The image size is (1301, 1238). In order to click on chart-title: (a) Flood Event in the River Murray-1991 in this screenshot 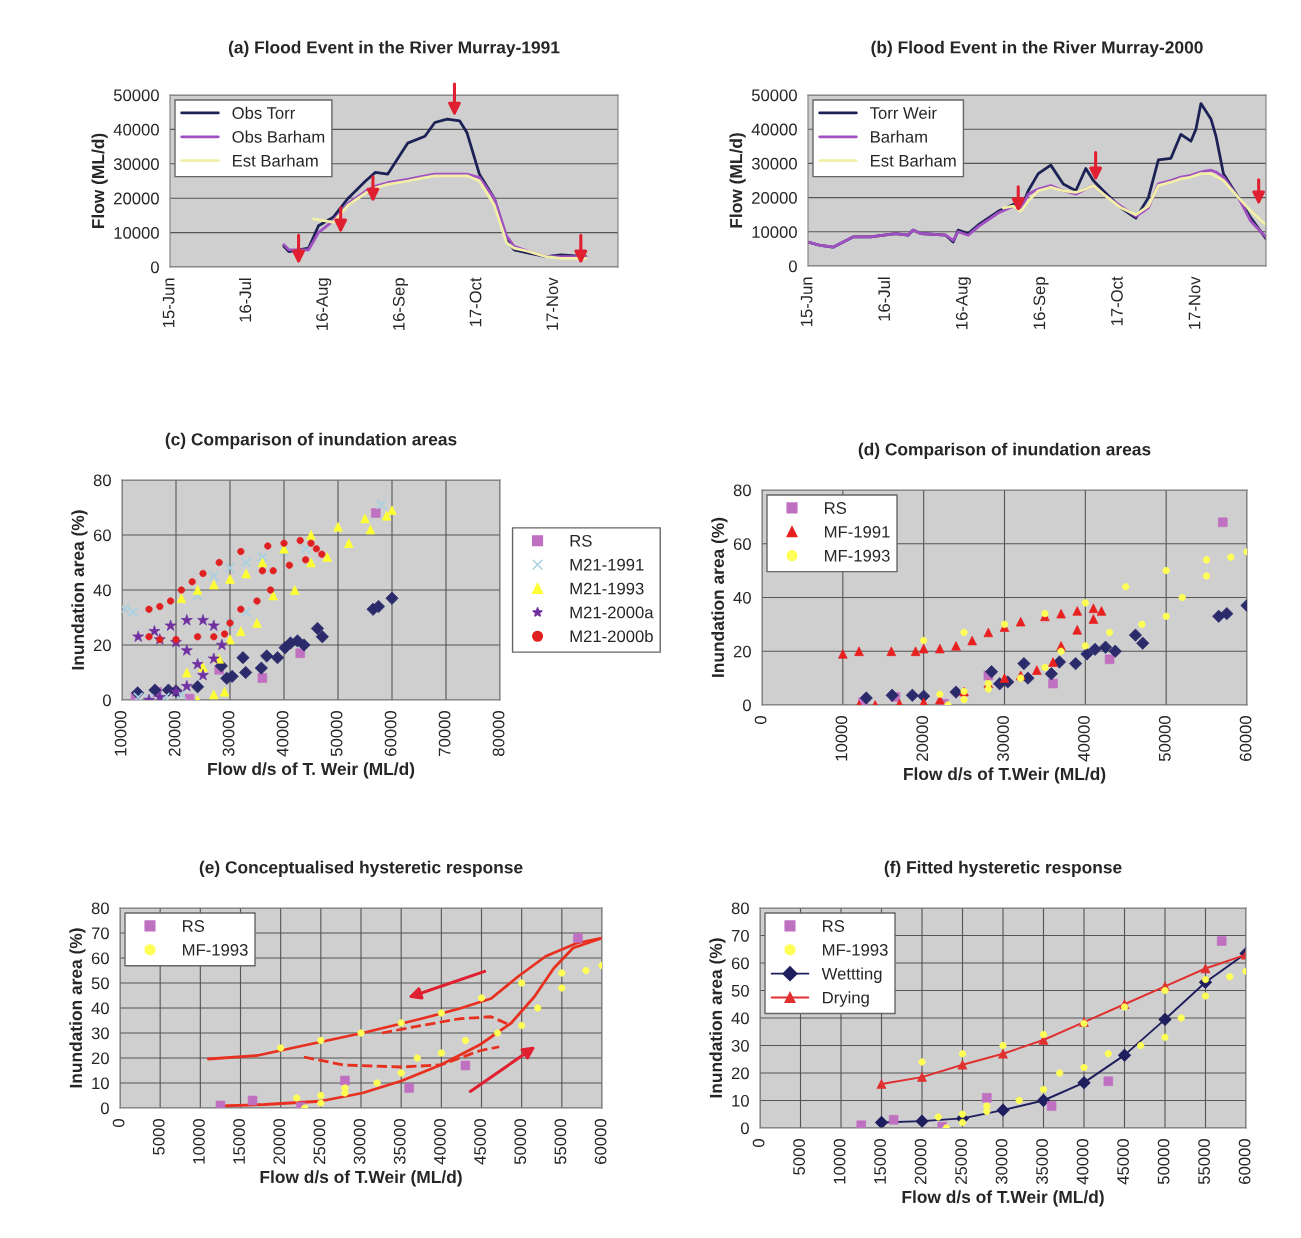, I will do `click(394, 48)`.